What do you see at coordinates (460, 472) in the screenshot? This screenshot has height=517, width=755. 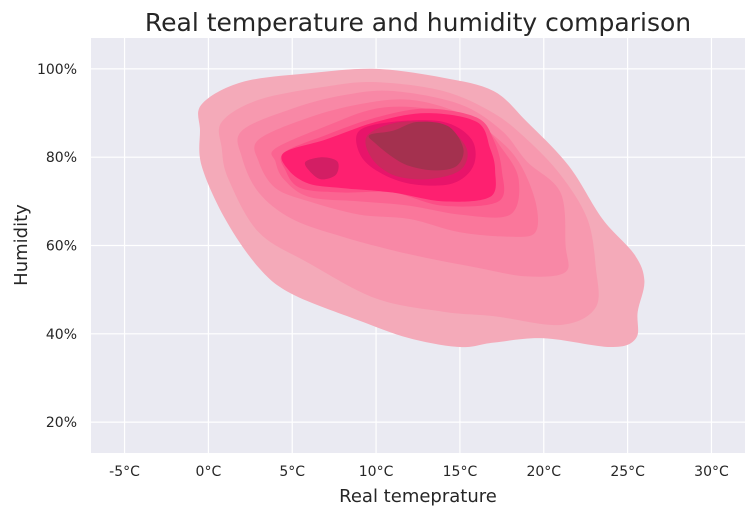 I see `x-tick-label: 15°C` at bounding box center [460, 472].